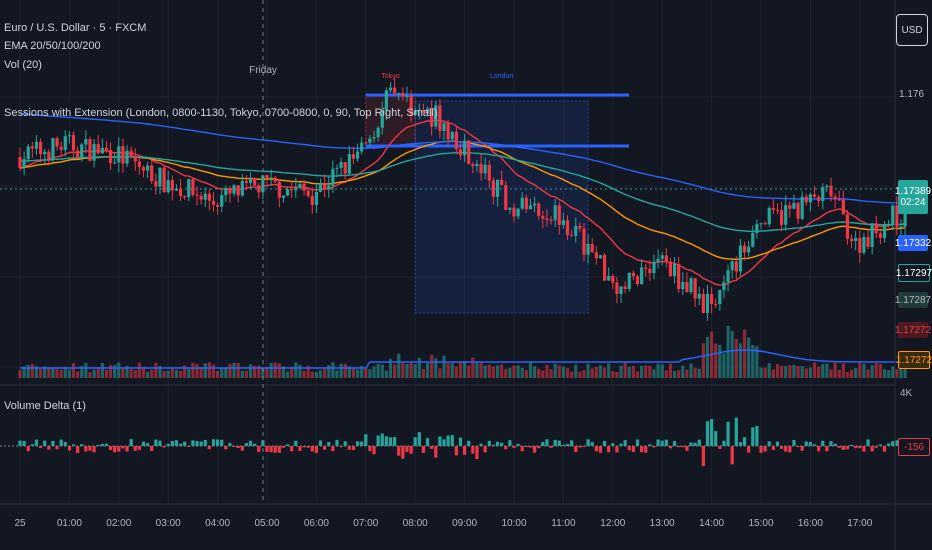 This screenshot has height=550, width=932. Describe the element at coordinates (75, 28) in the screenshot. I see `symbol-title: Euro / U.S. Dollar · 5 · FXCM` at that location.